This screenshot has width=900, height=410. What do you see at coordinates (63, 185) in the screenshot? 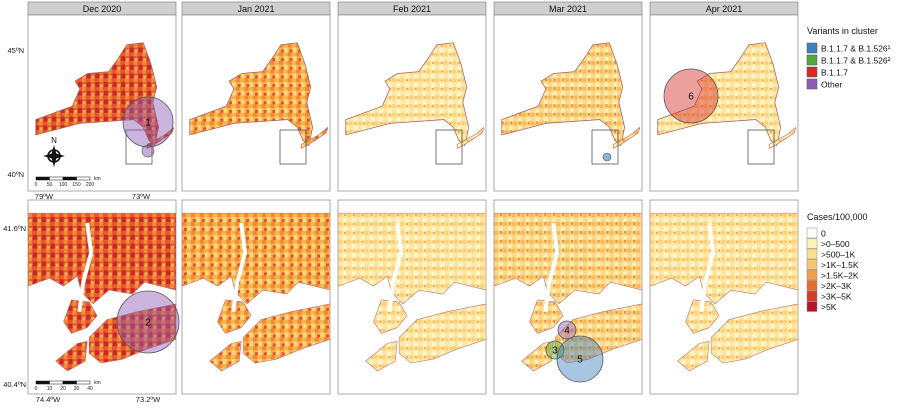
I see `scale-tick: 100` at bounding box center [63, 185].